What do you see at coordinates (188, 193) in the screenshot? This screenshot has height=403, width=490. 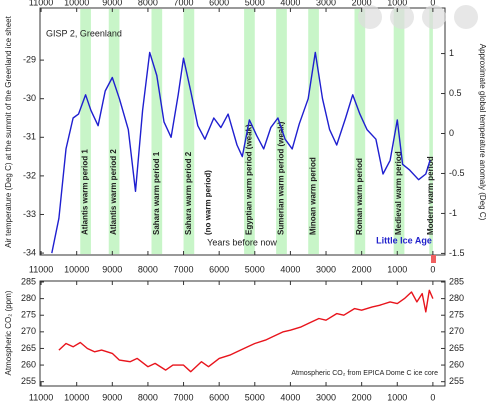 I see `period-label: Sahara warm period 2` at bounding box center [188, 193].